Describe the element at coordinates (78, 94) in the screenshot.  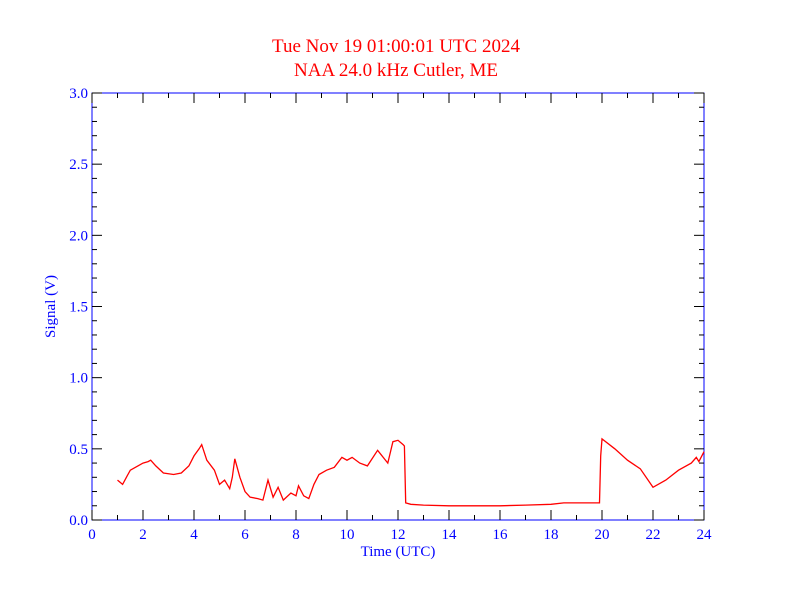
I see `y-tick-label: 3.0` at that location.